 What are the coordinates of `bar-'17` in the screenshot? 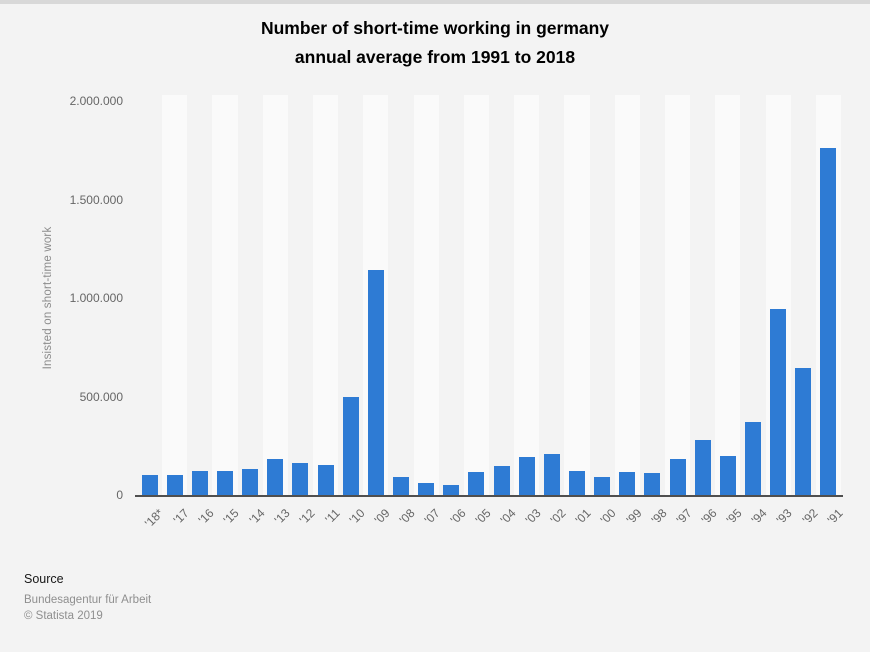 It's located at (174, 485).